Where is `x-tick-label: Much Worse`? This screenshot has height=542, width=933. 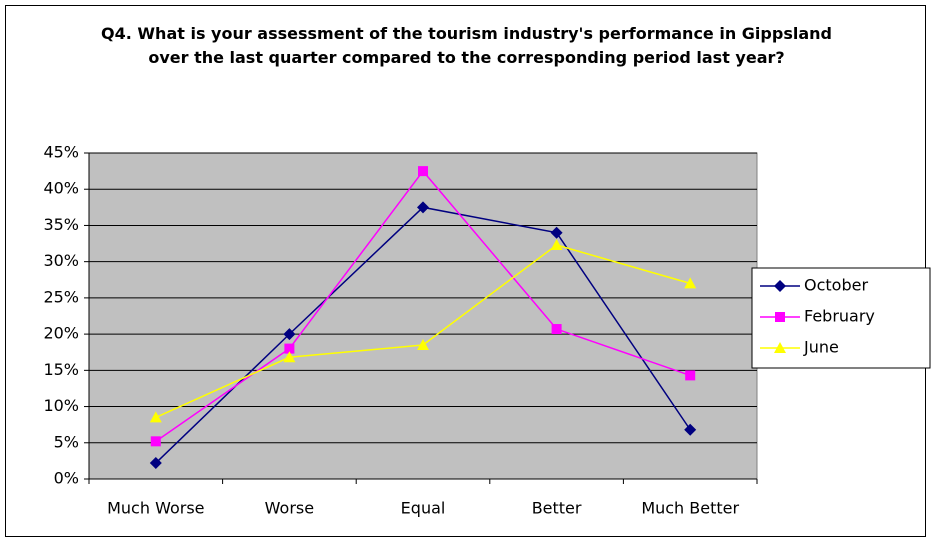
x-tick-label: Much Worse is located at coordinates (155, 508).